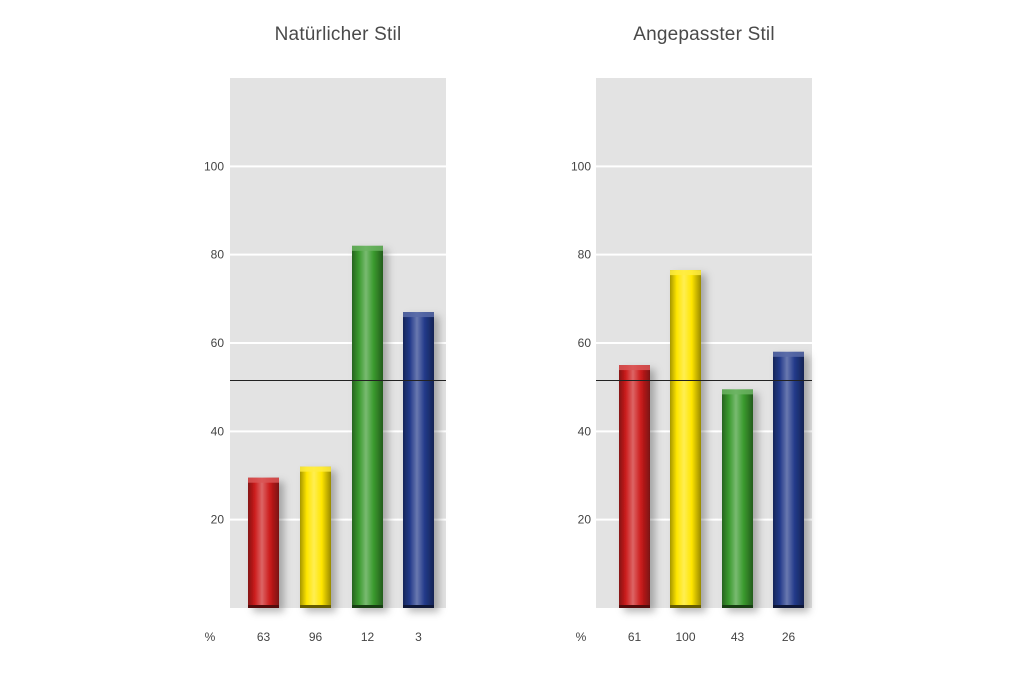 The image size is (1024, 685). What do you see at coordinates (418, 637) in the screenshot?
I see `category-label: 3` at bounding box center [418, 637].